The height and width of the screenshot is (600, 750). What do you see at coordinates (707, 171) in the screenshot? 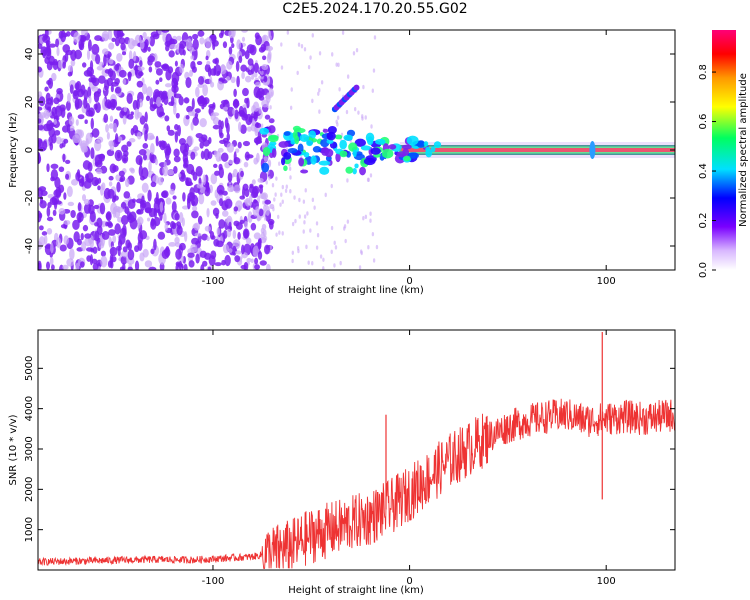
I see `colorbar-ticks: 0.0 0.2 0.4 0.6 0.8` at bounding box center [707, 171].